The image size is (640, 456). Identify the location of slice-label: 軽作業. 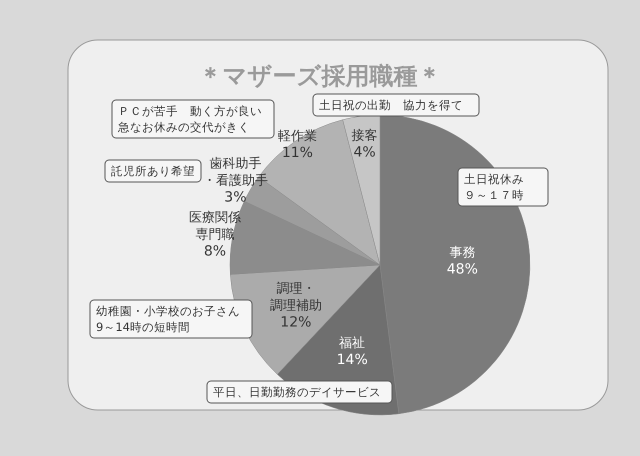
(297, 136).